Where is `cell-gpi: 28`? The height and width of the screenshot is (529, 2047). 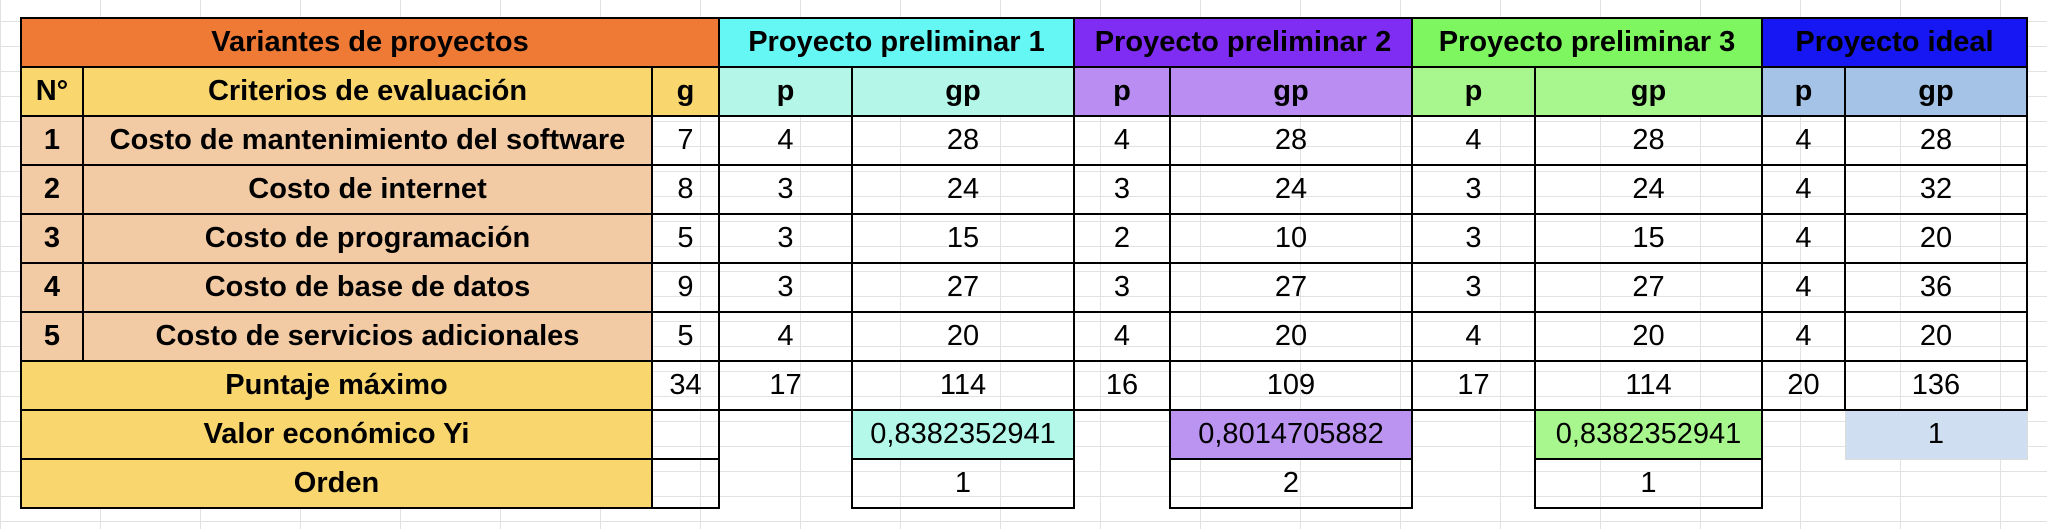
cell-gpi: 28 is located at coordinates (1936, 140).